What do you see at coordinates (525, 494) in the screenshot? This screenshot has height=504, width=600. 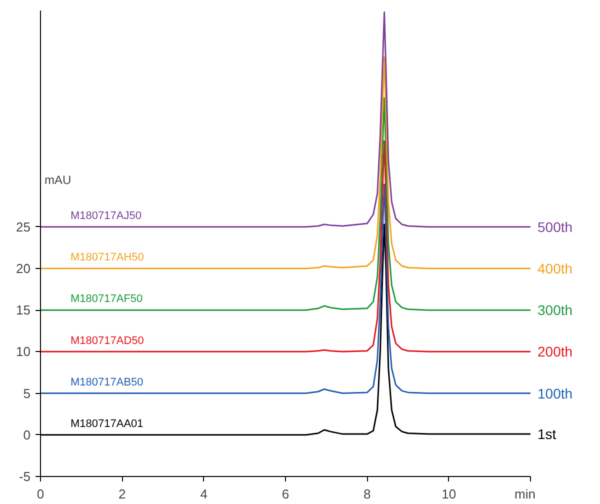 I see `x-tick-label: min` at bounding box center [525, 494].